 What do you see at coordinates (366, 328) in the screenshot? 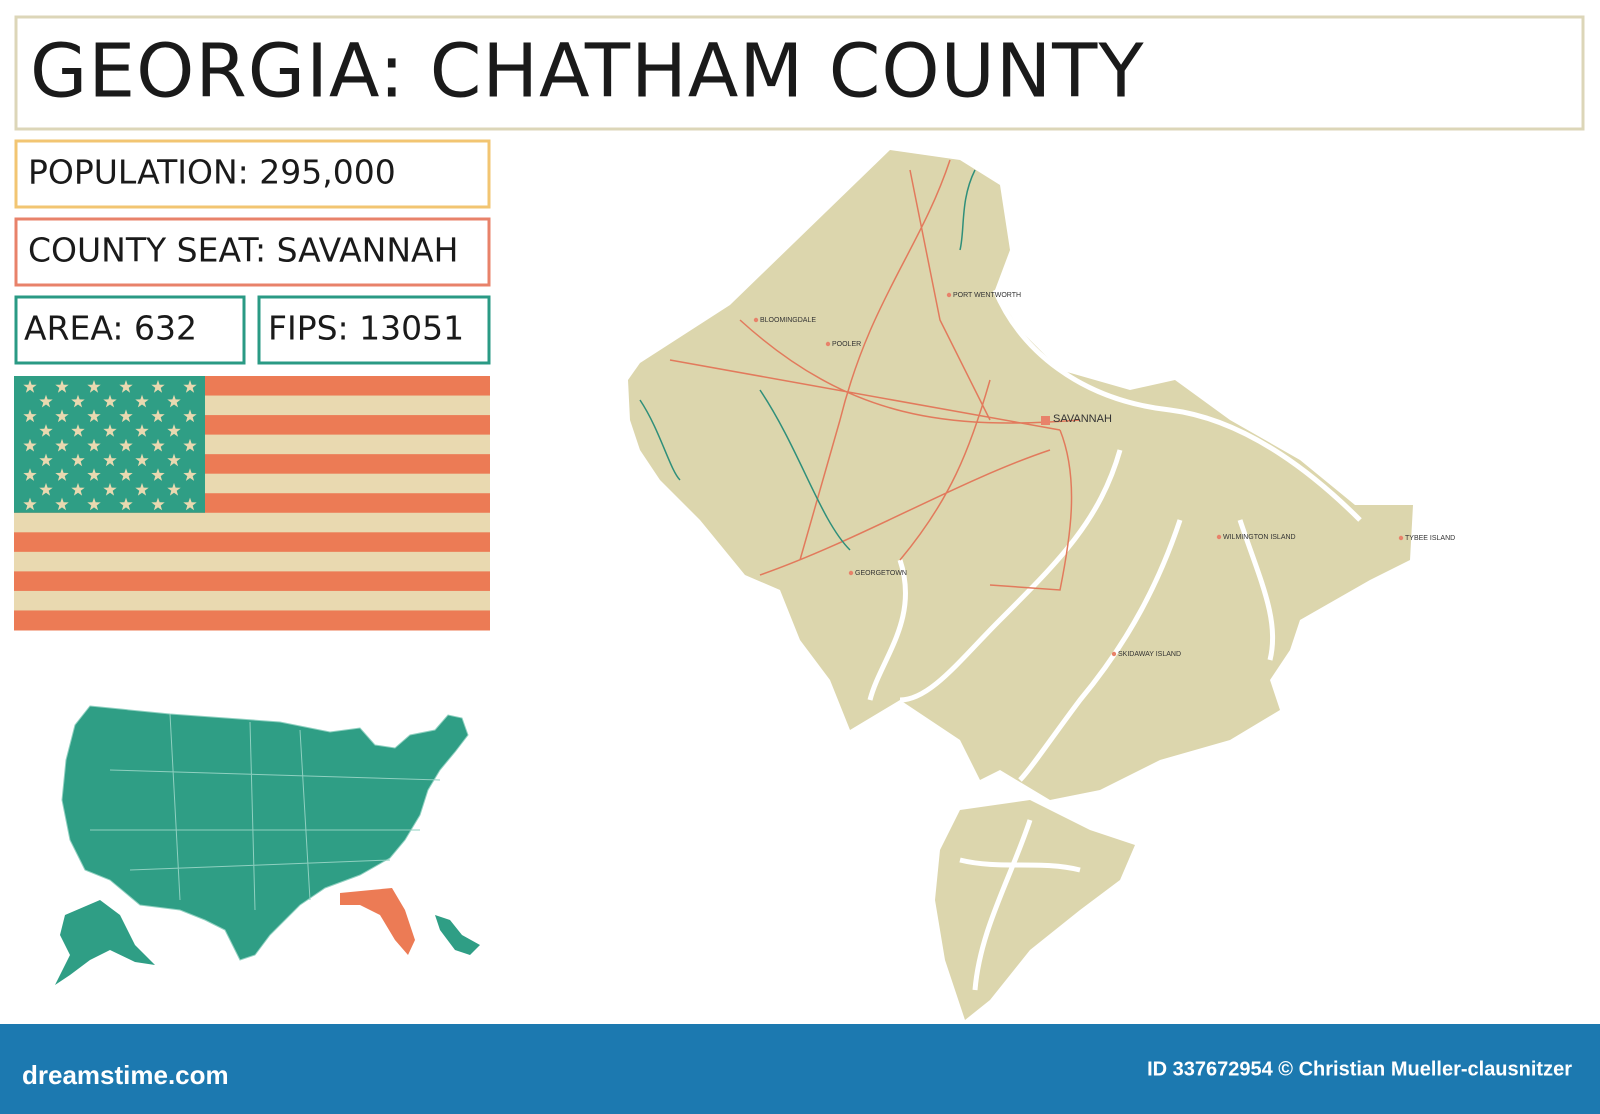
I see `fips: FIPS: 13051` at bounding box center [366, 328].